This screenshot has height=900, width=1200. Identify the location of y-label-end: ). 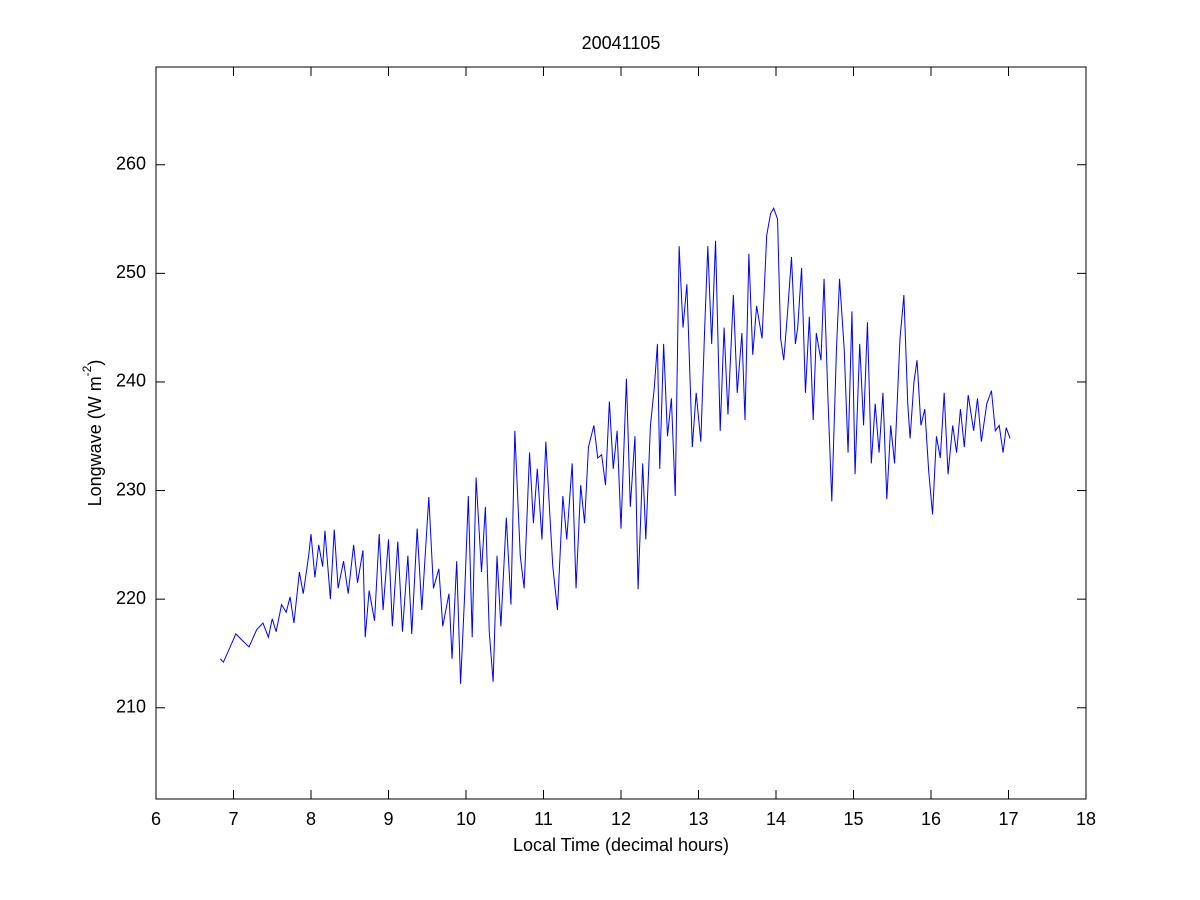
(95, 363).